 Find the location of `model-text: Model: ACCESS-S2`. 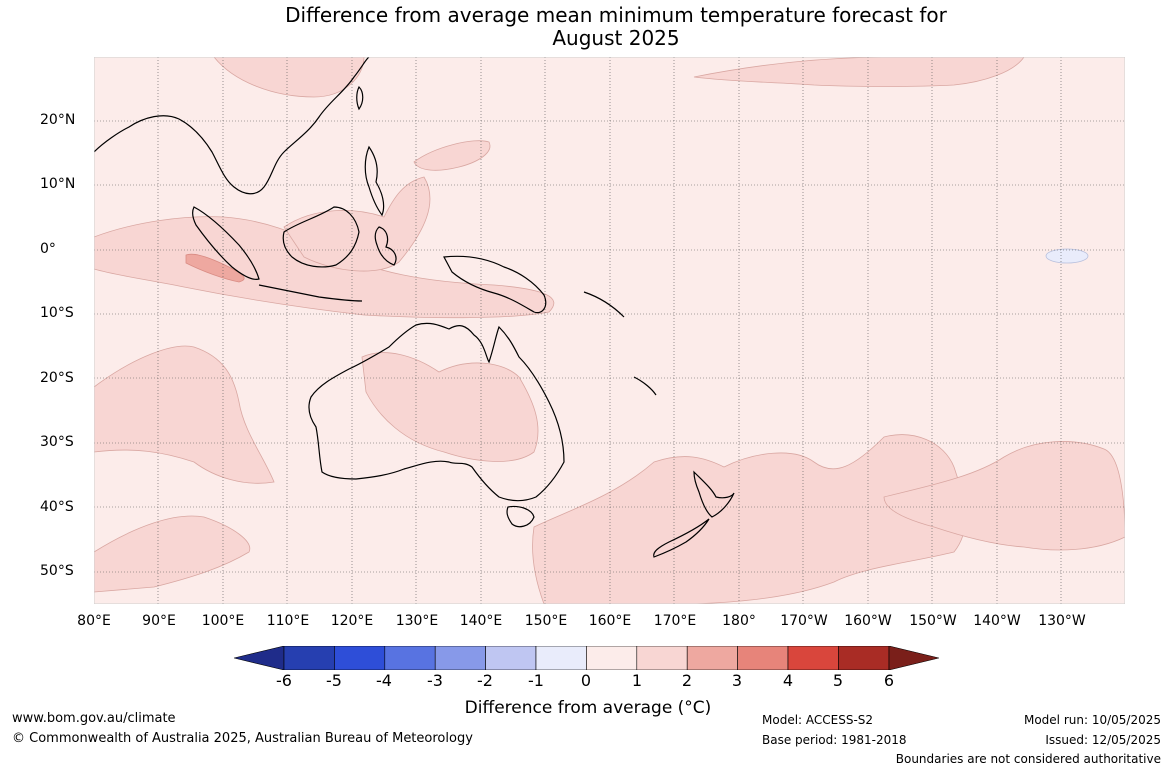

model-text: Model: ACCESS-S2 is located at coordinates (818, 720).